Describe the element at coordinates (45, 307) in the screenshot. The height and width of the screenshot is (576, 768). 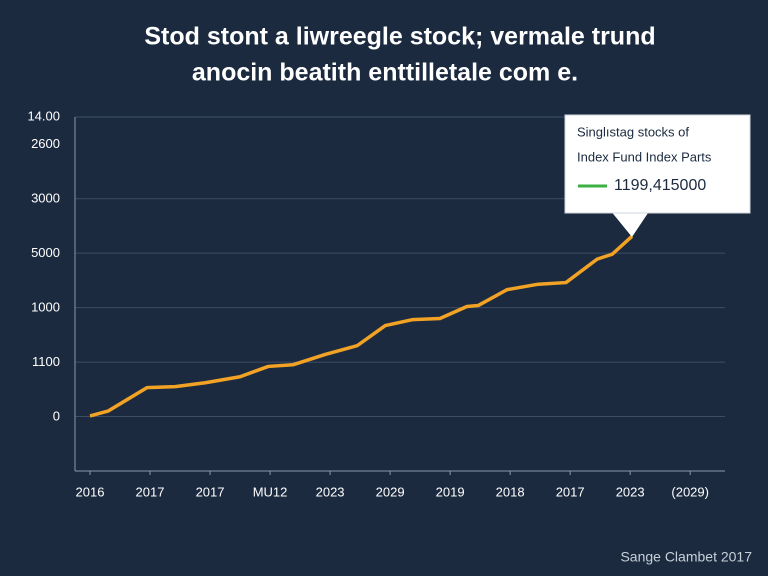
I see `y-tick-label: 1000` at that location.